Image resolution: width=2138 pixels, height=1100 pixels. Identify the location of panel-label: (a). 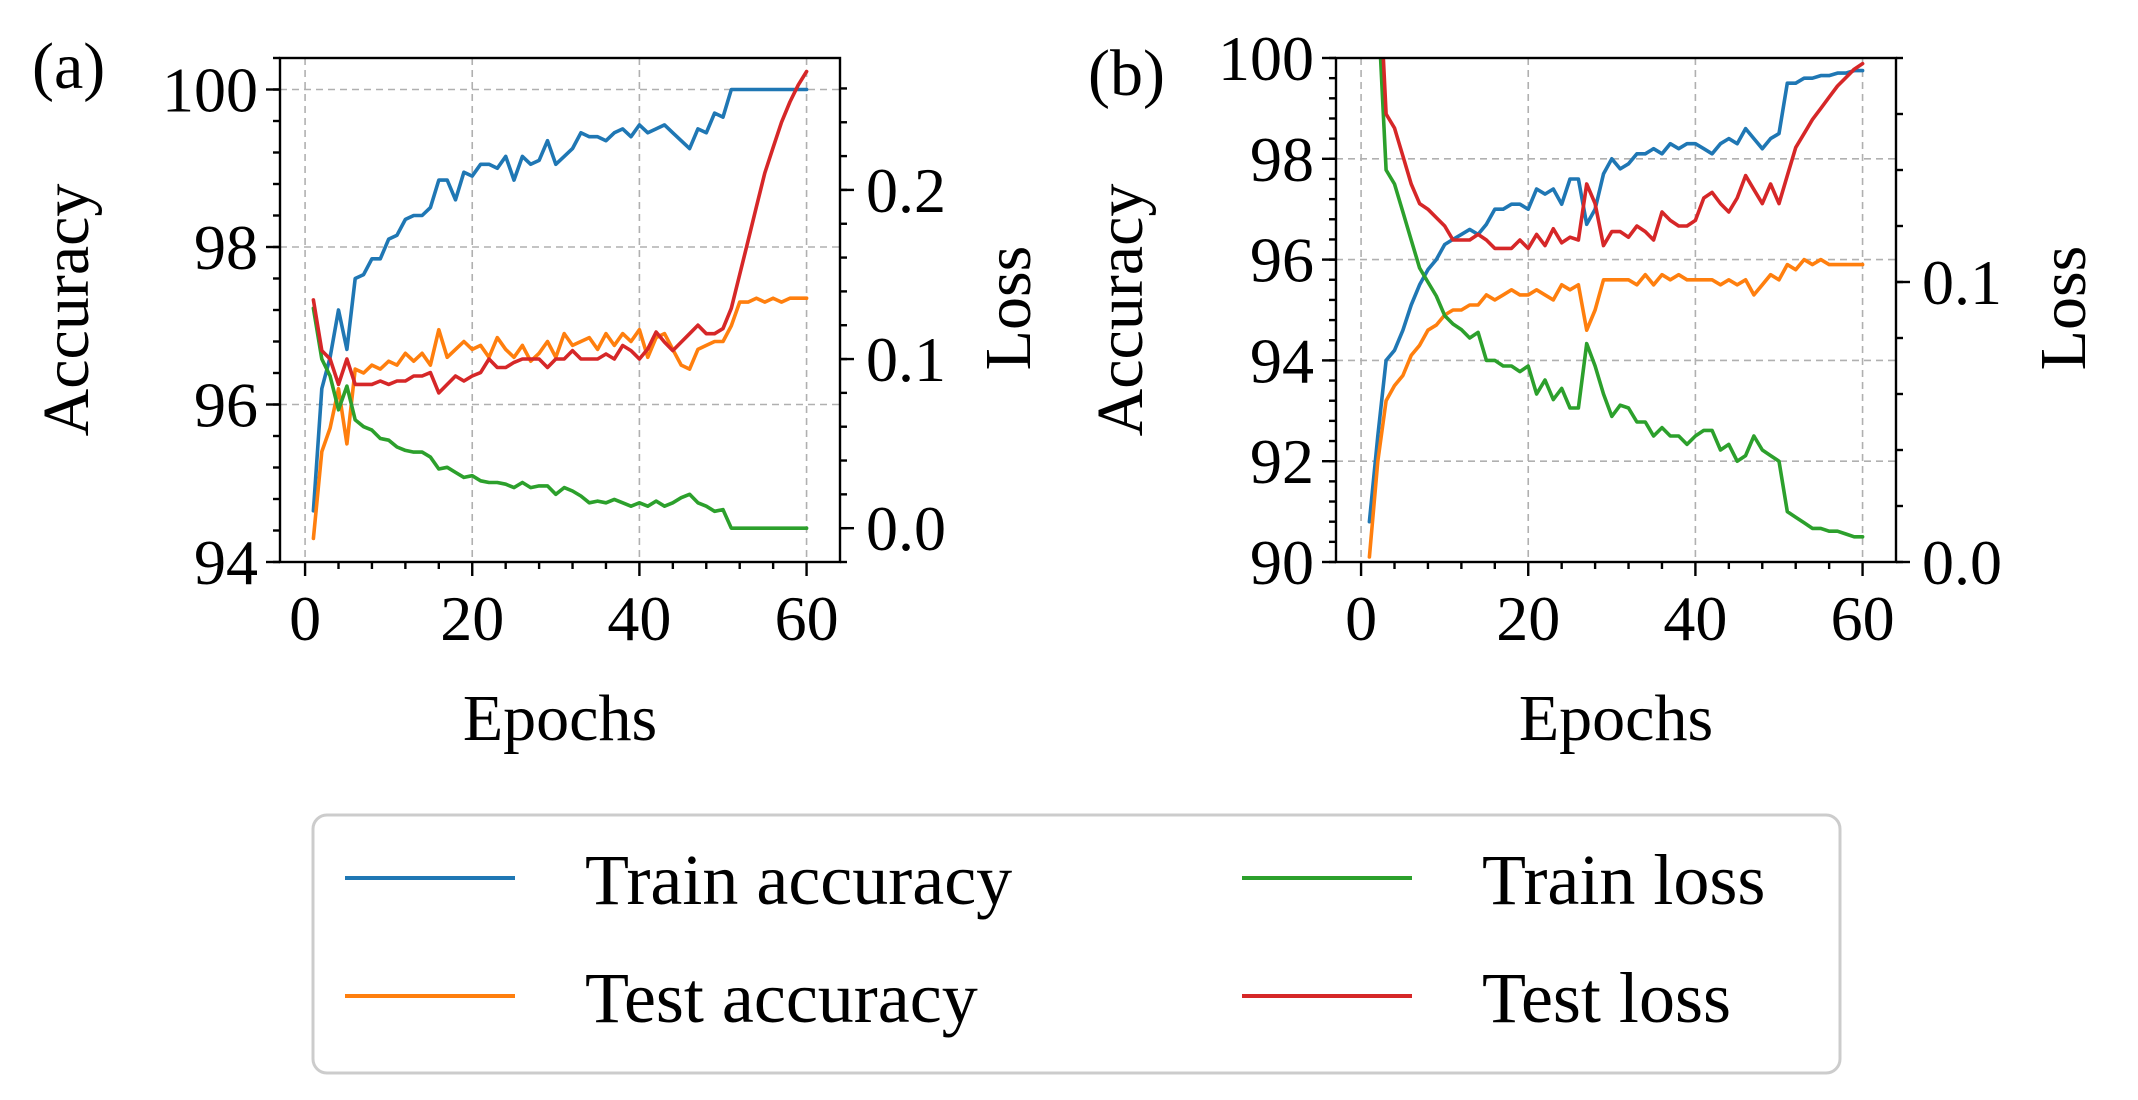
(68, 66).